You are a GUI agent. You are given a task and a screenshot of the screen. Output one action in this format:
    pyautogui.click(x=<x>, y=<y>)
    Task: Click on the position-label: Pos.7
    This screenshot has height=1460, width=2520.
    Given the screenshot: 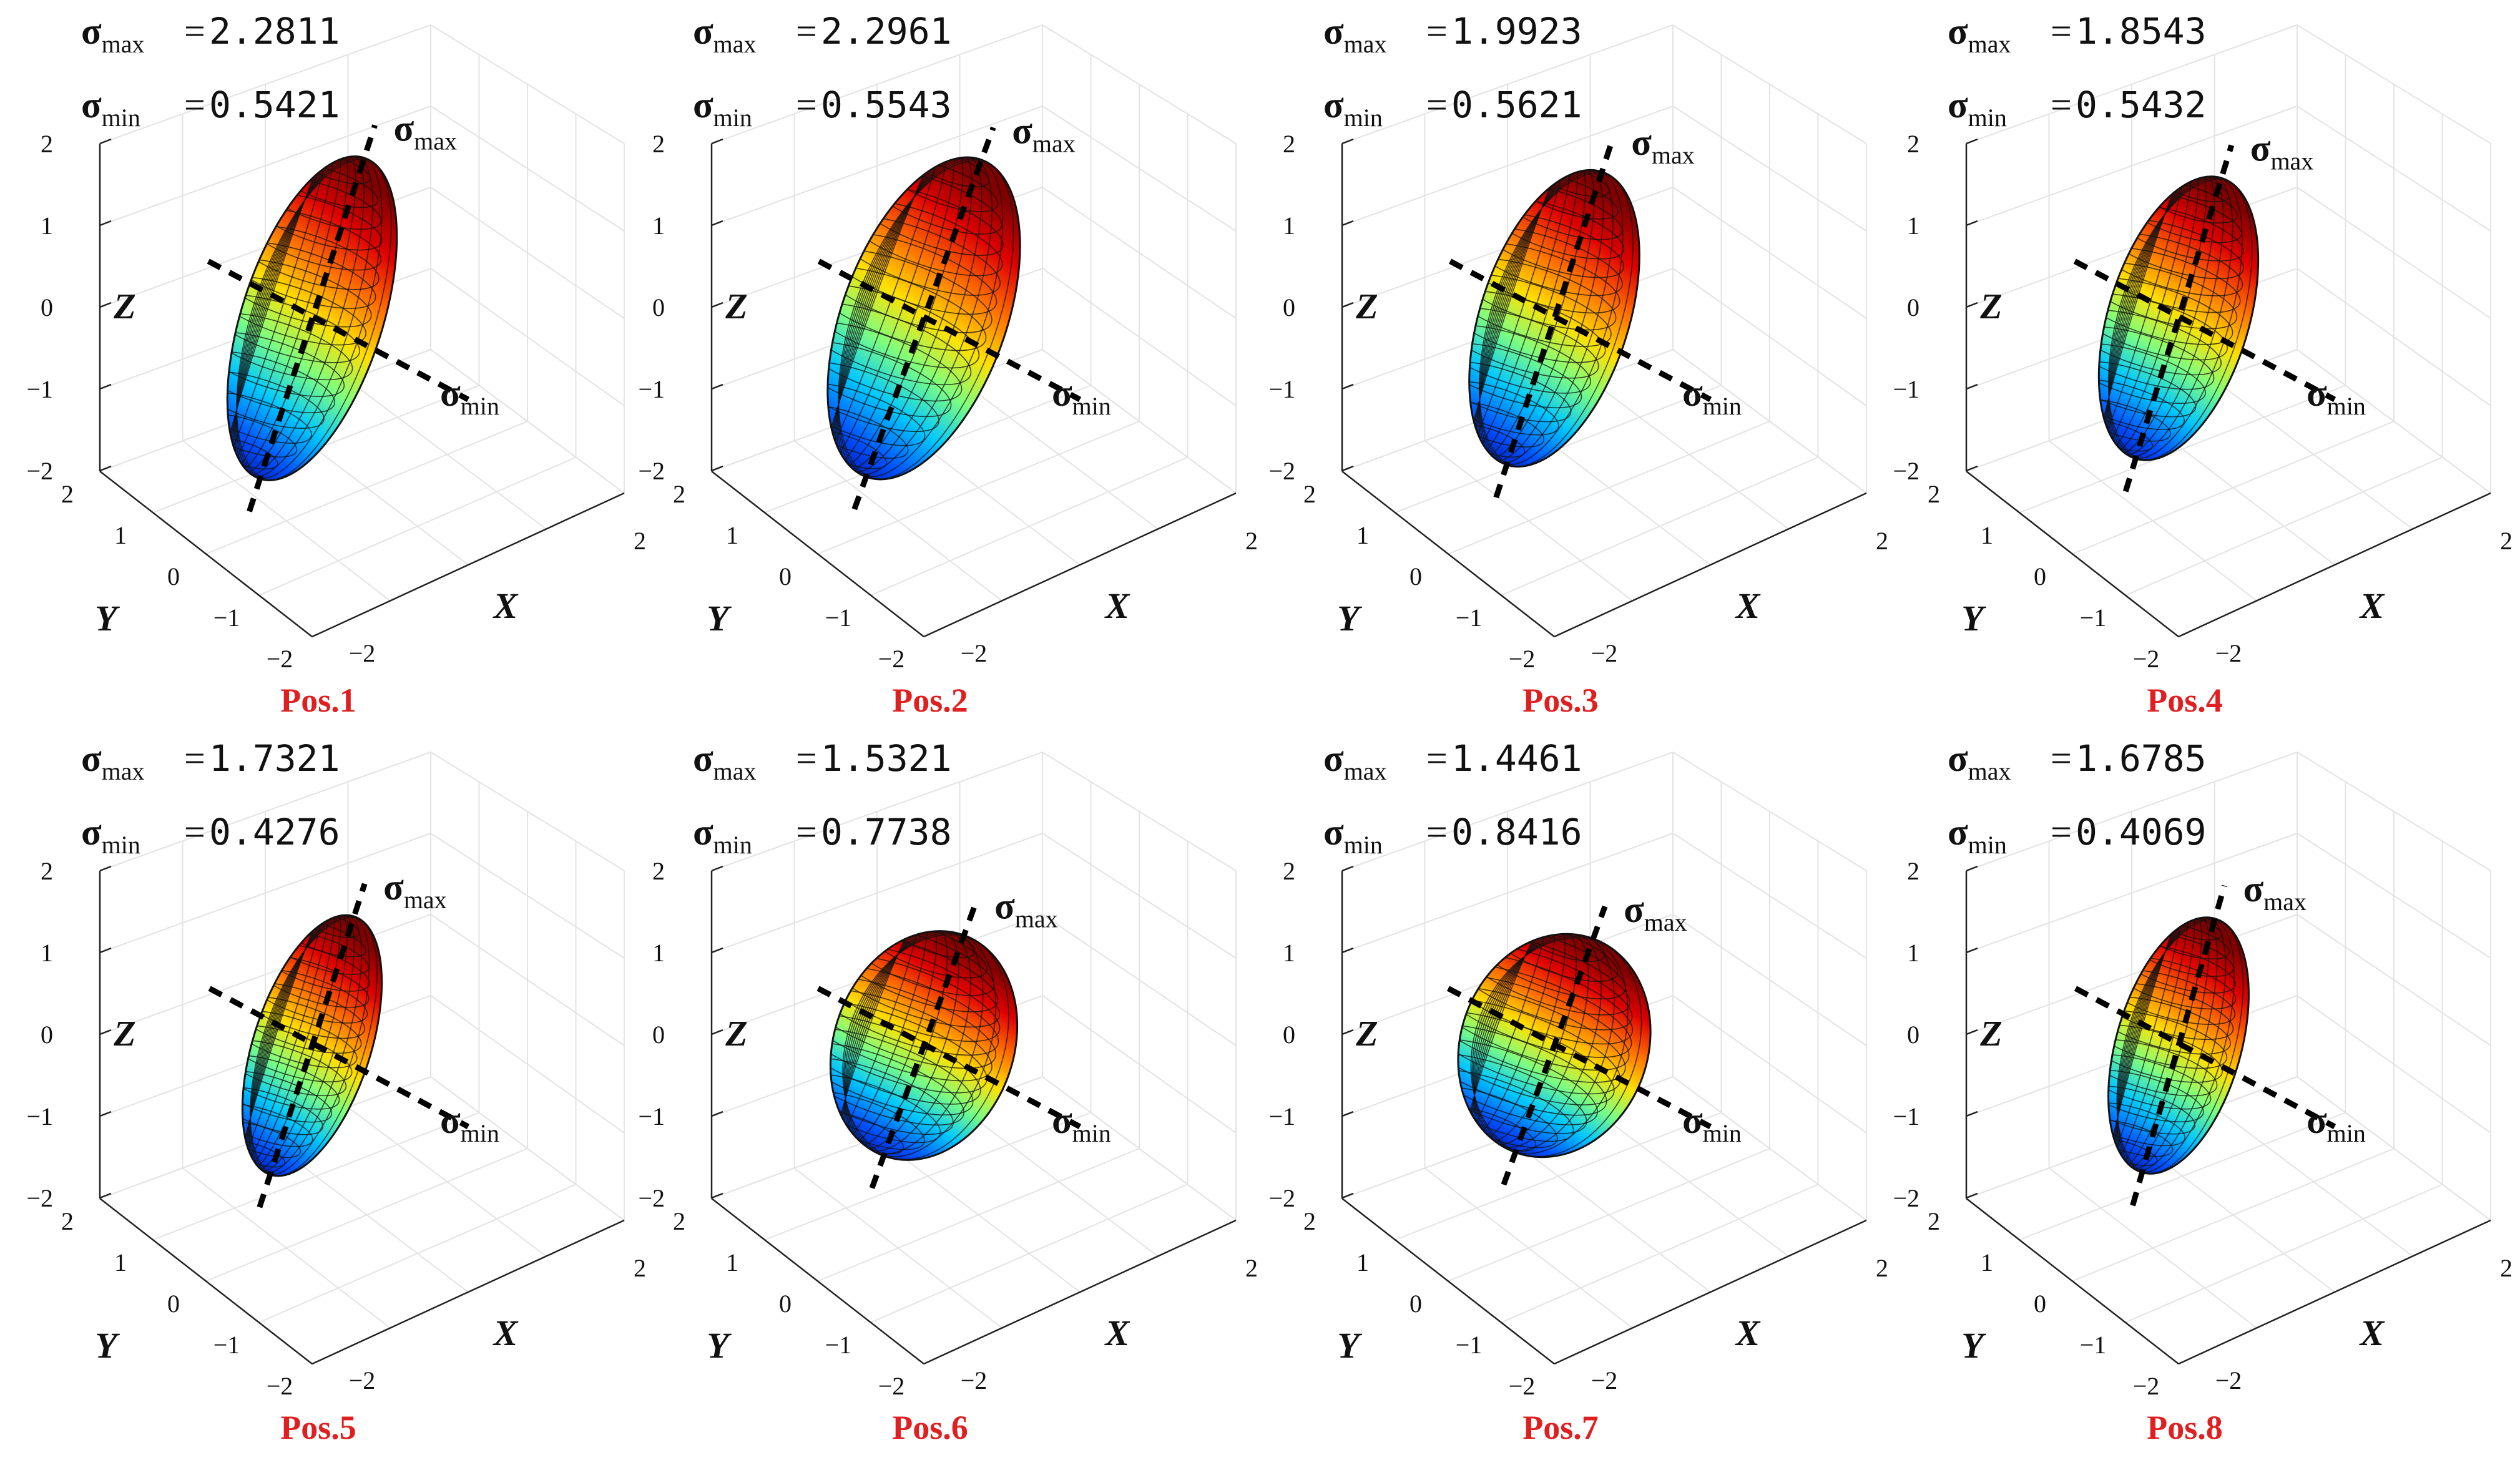 What is the action you would take?
    pyautogui.click(x=1560, y=1427)
    